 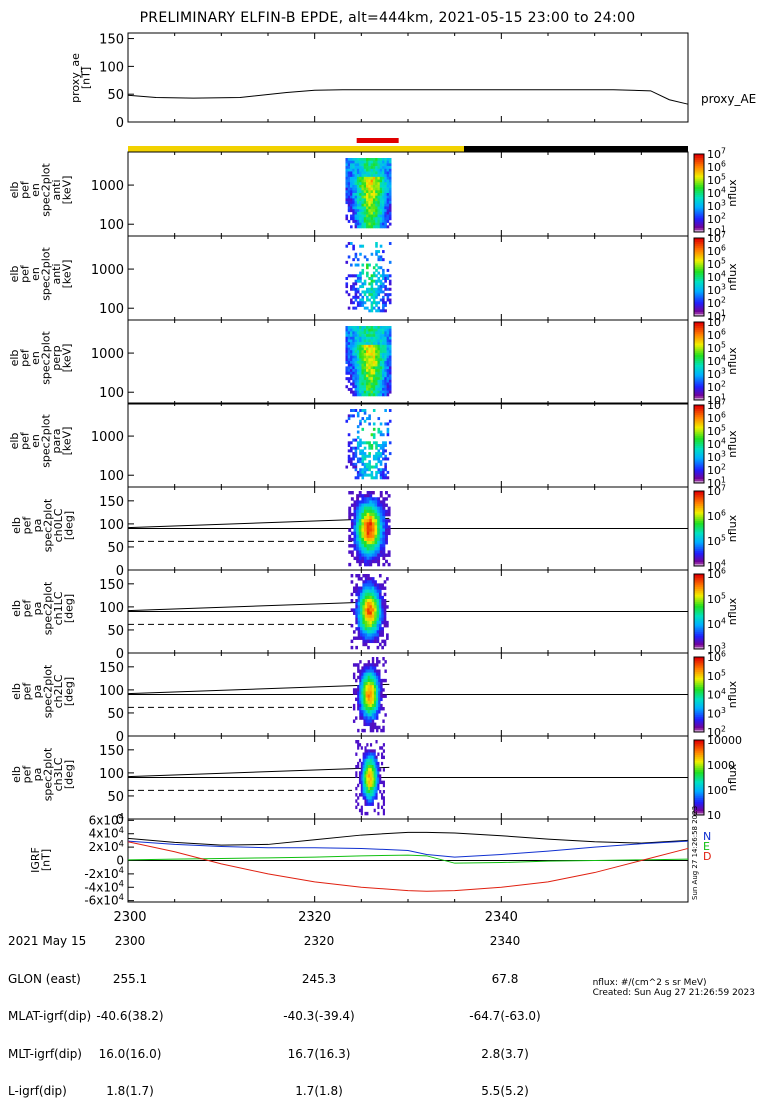 I want to click on spectrum-ytick-label: 100, so click(x=111, y=476).